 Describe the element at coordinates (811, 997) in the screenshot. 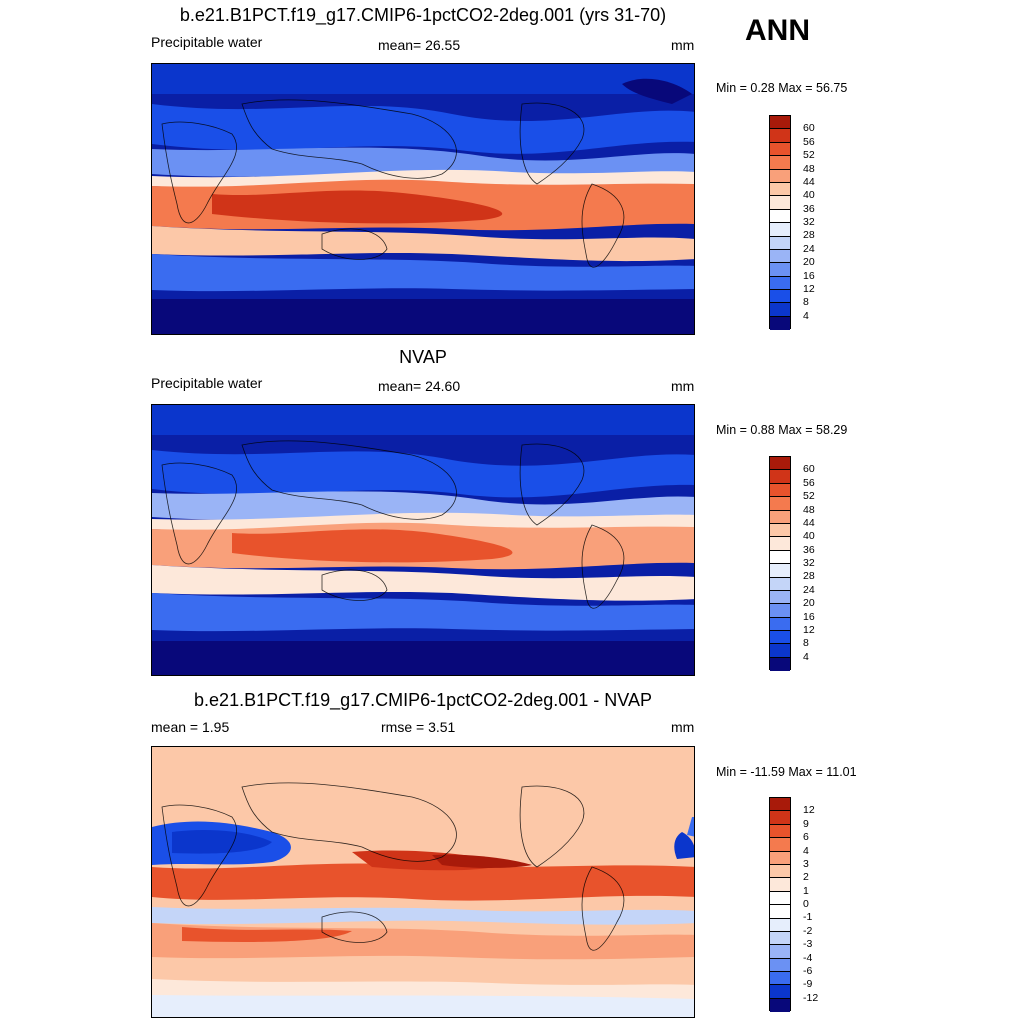

I see `colorbar-tick-label: -12` at that location.